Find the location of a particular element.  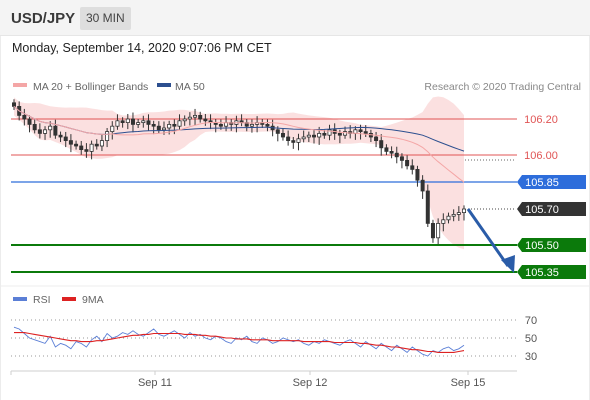

support-tag-label: 105.50 is located at coordinates (542, 246).